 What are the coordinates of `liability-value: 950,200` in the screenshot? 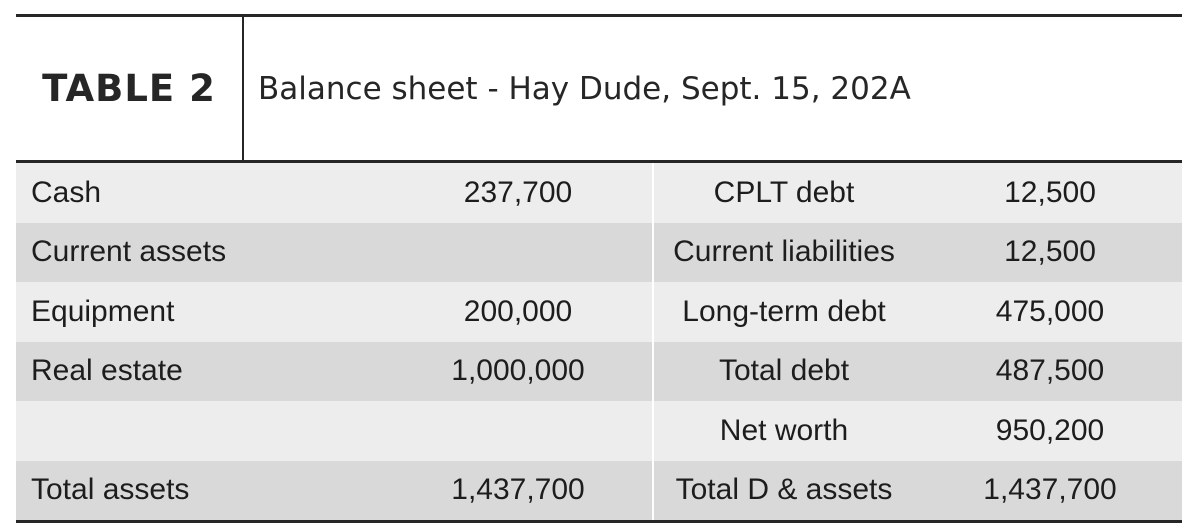 It's located at (1050, 430).